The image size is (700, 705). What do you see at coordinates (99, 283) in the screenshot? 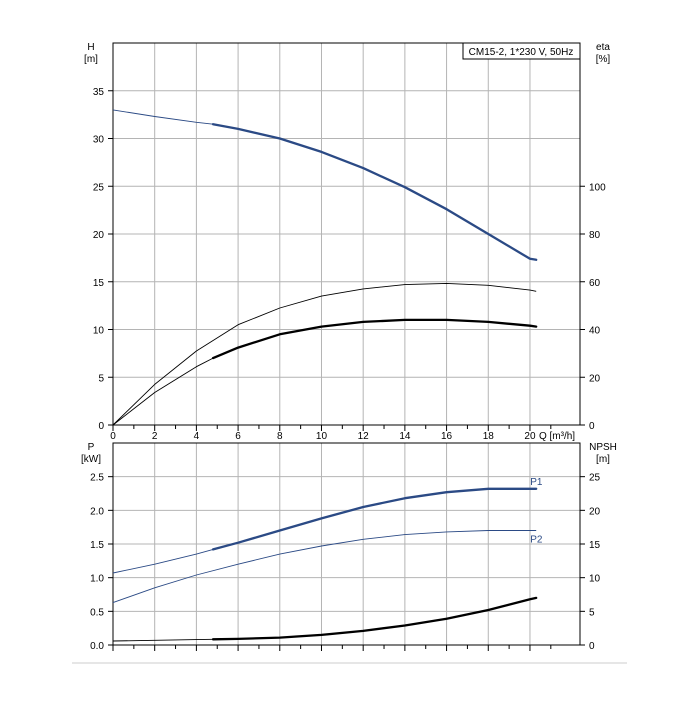
I see `y-tick-label: 15` at bounding box center [99, 283].